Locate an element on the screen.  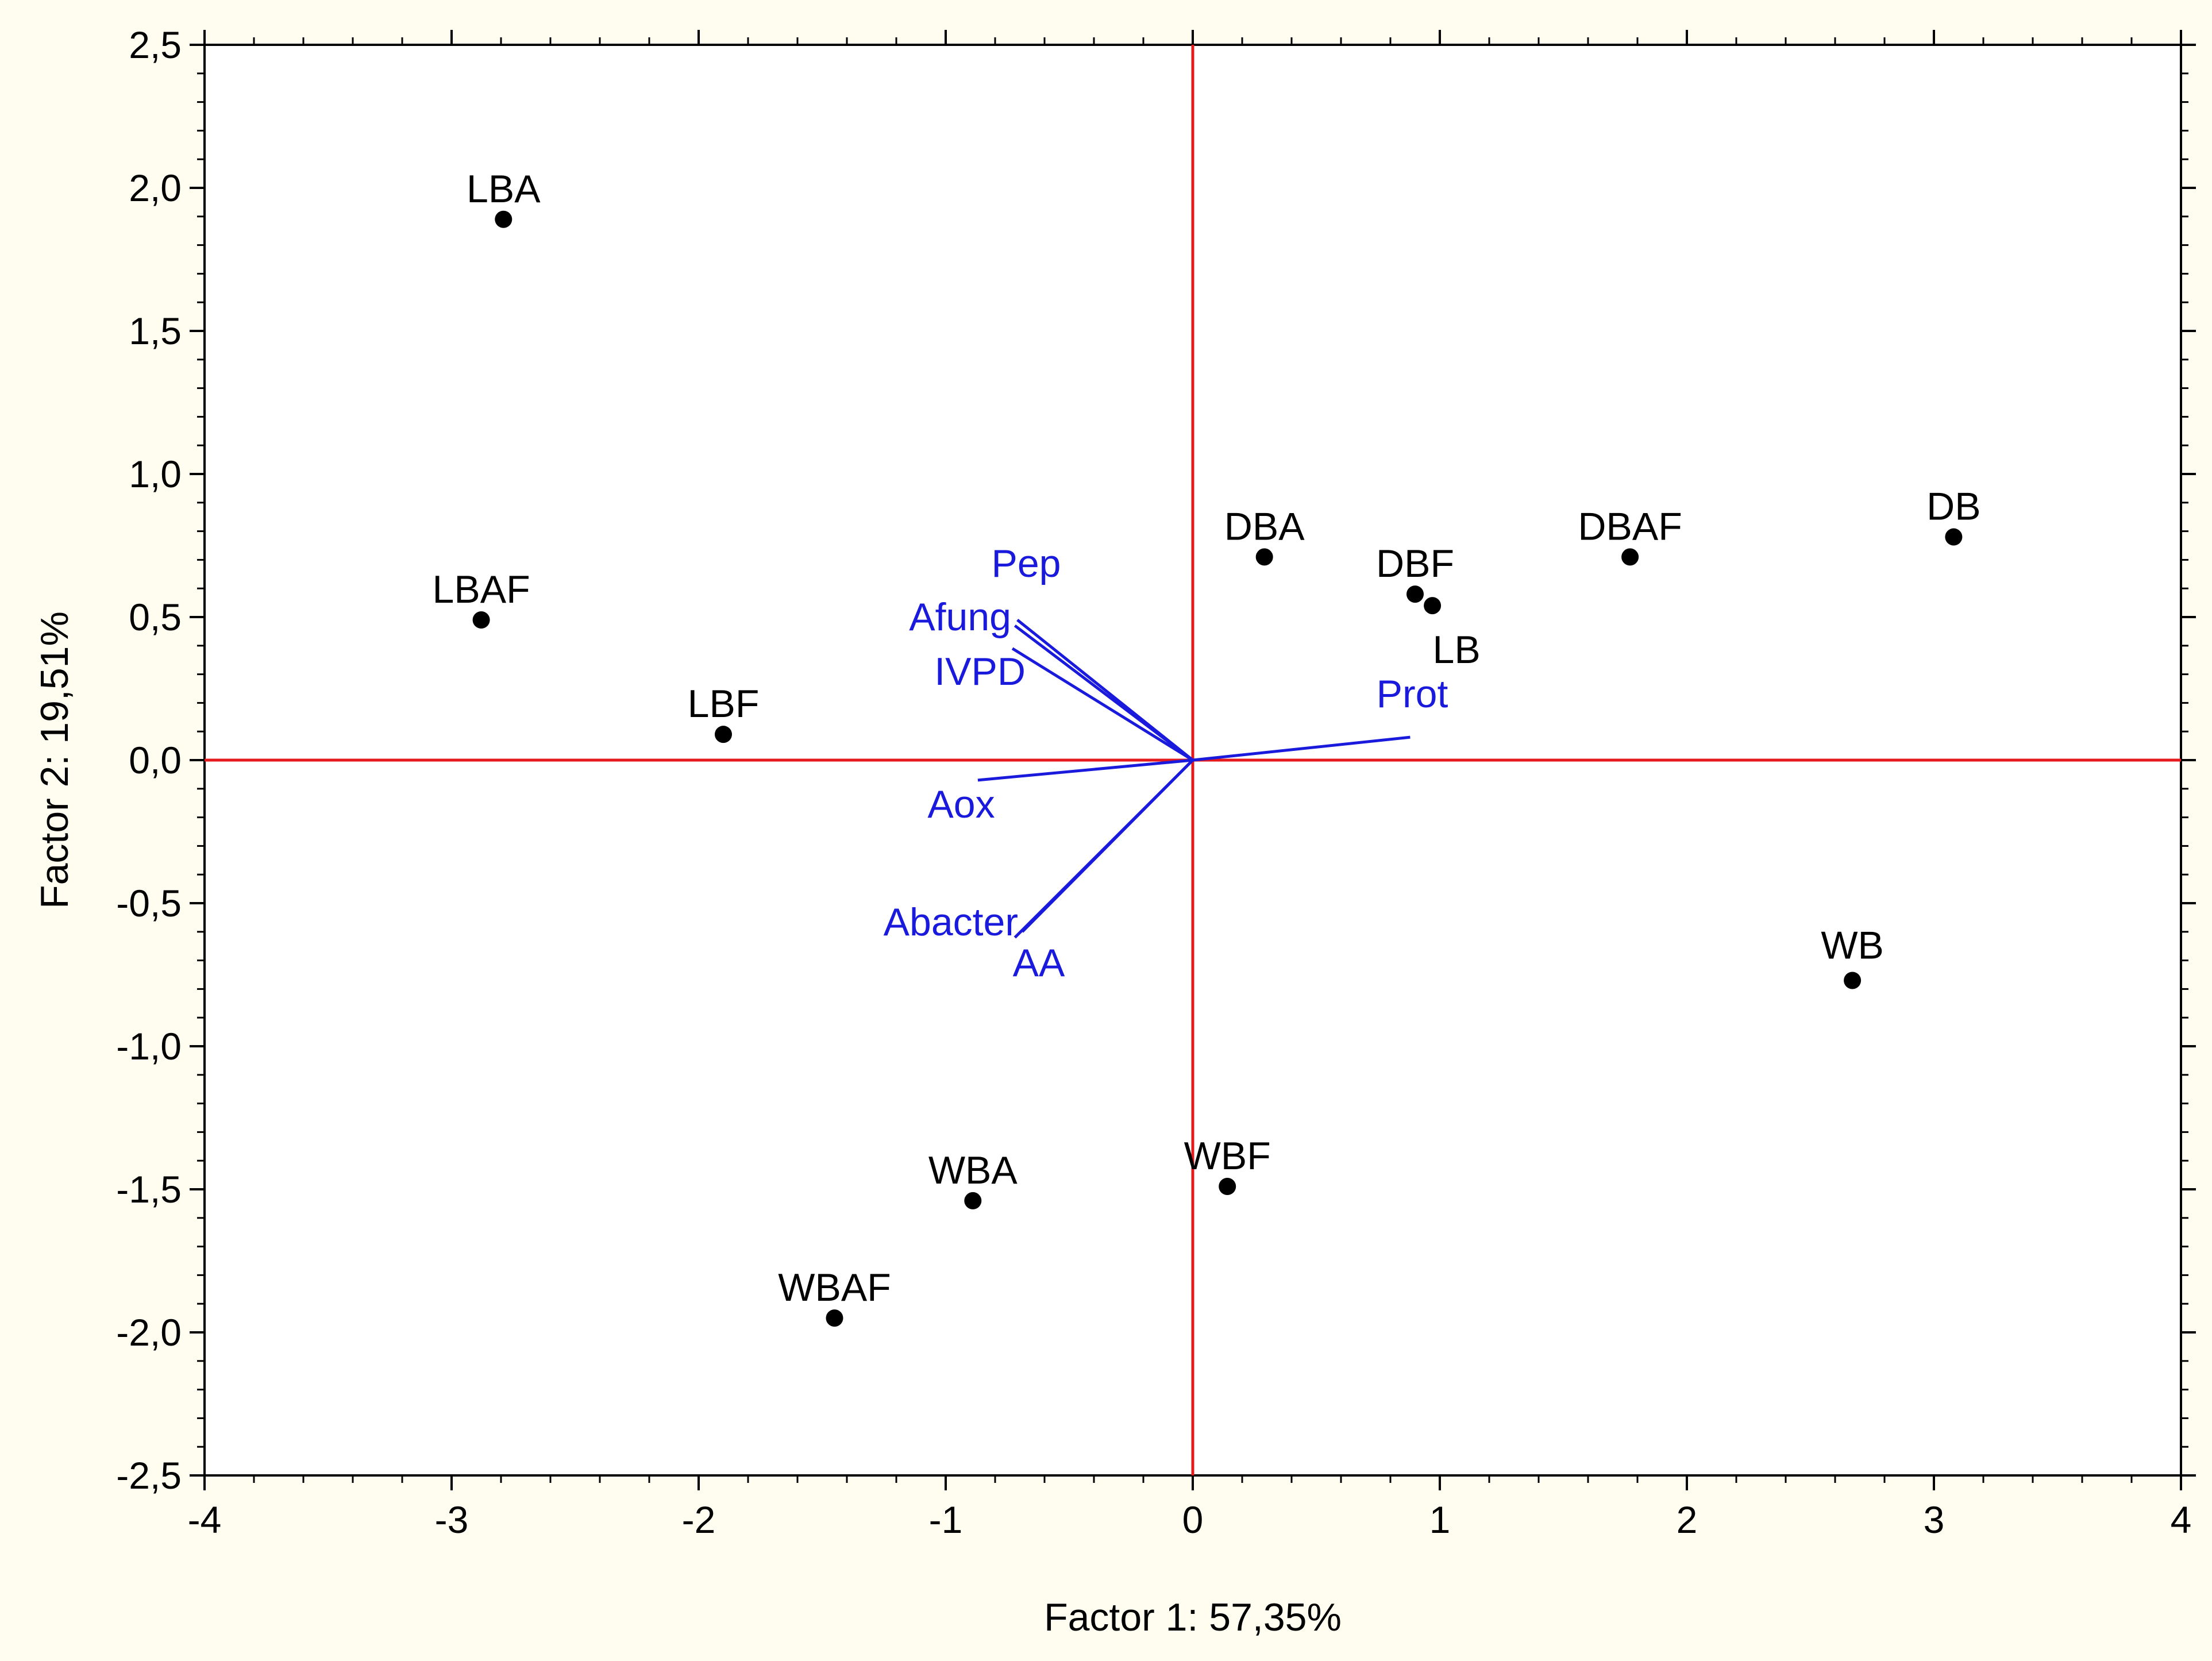
point-wbaf is located at coordinates (834, 1318).